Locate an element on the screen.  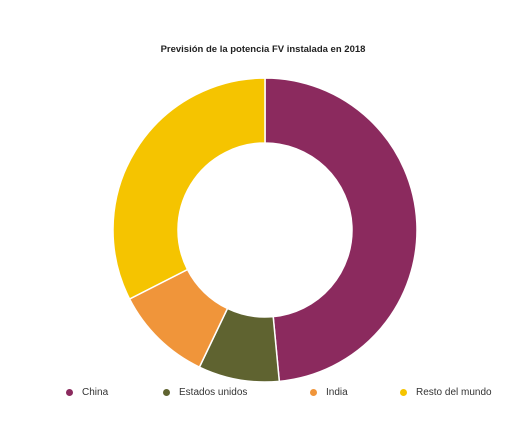
legend-item: China is located at coordinates (87, 392).